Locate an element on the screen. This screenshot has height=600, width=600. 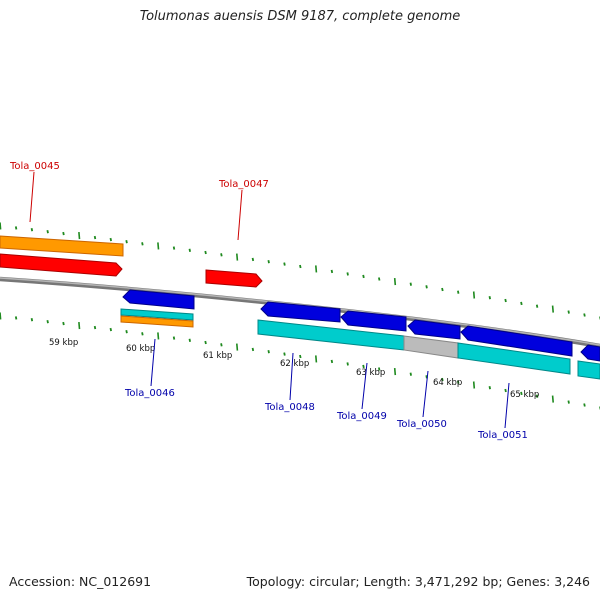
scale-label-65: 65 kbp is located at coordinates (524, 395).